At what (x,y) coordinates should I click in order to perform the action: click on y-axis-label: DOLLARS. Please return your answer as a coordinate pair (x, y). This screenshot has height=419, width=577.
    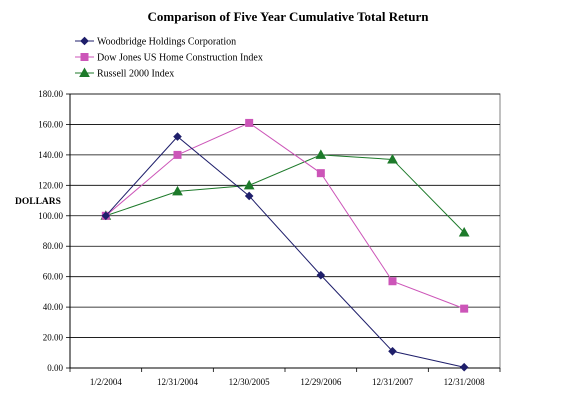
    Looking at the image, I should click on (38, 202).